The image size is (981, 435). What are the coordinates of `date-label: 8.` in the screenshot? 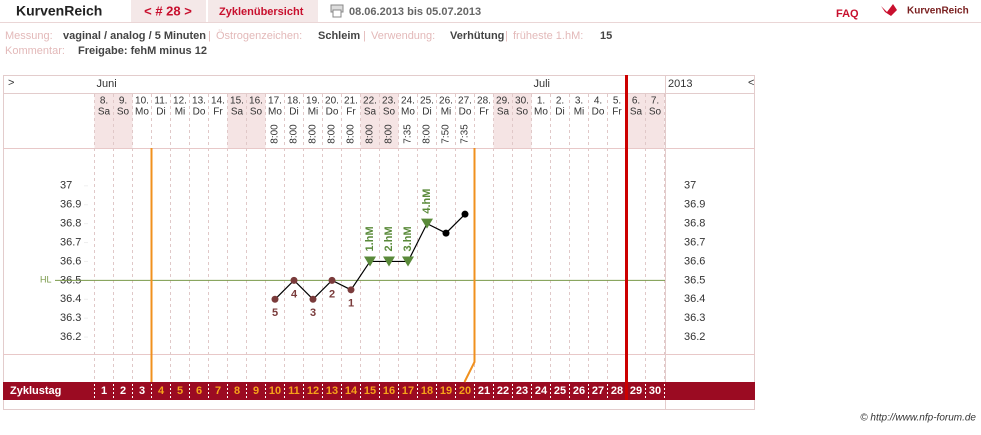 It's located at (104, 101).